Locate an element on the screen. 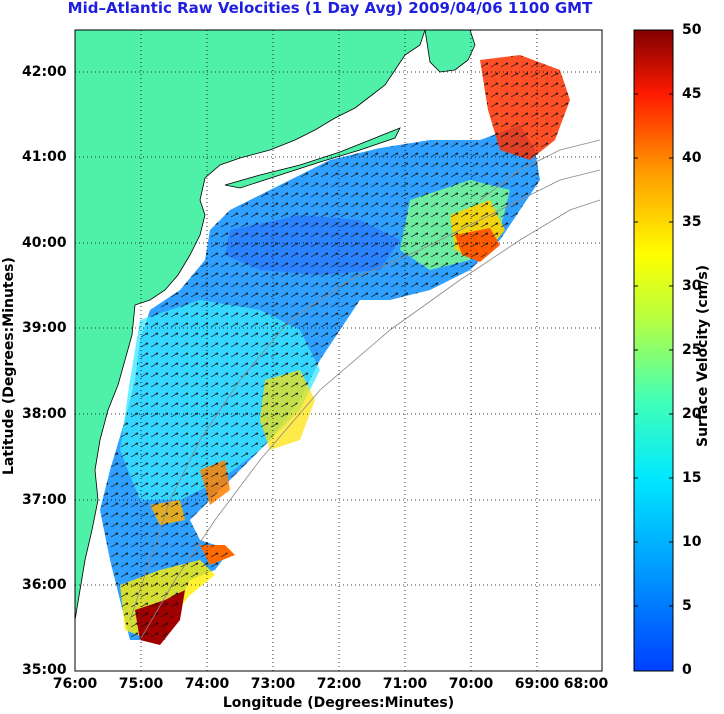 This screenshot has height=714, width=724. colorbar-tick-label: 35 is located at coordinates (692, 222).